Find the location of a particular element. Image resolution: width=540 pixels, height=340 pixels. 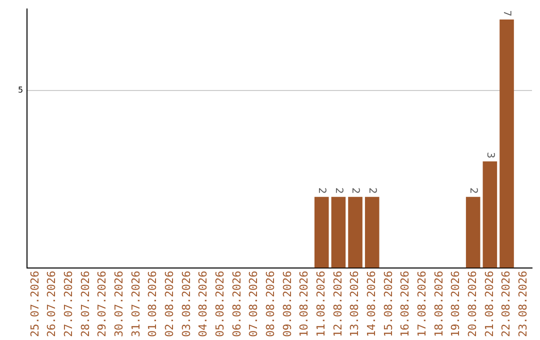

x-tick-label: 17.08.2026 is located at coordinates (421, 304).